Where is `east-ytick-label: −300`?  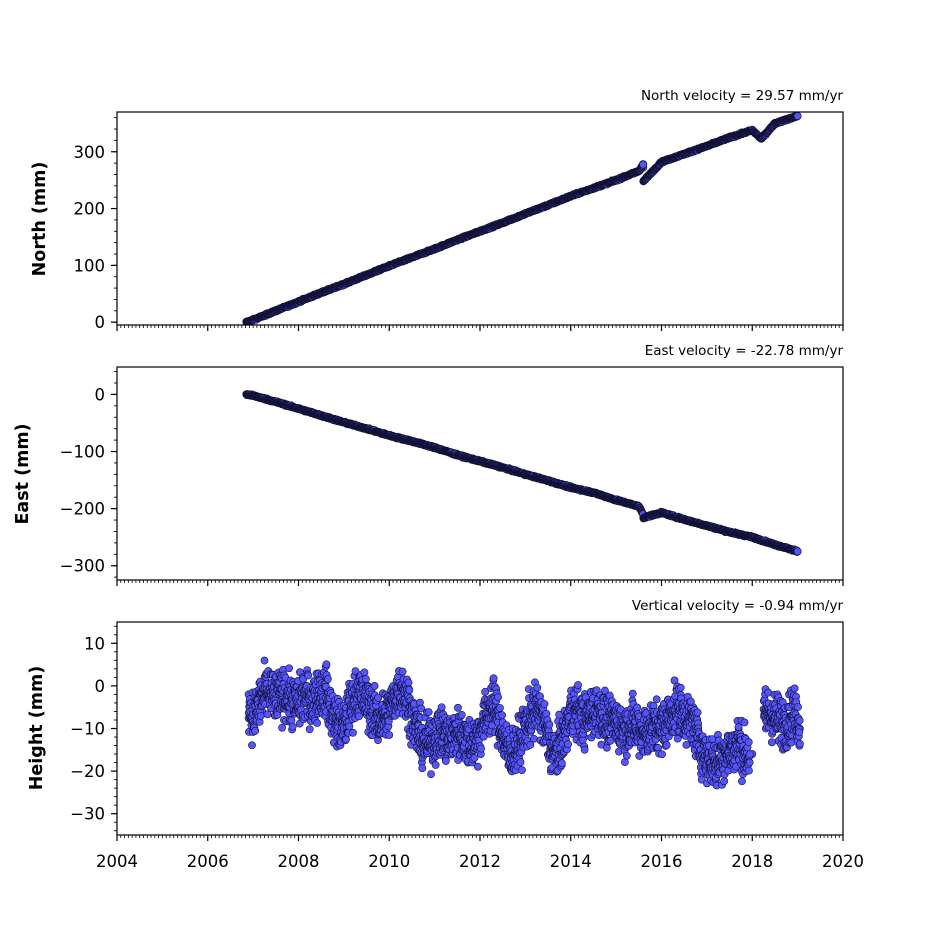
east-ytick-label: −300 is located at coordinates (82, 566).